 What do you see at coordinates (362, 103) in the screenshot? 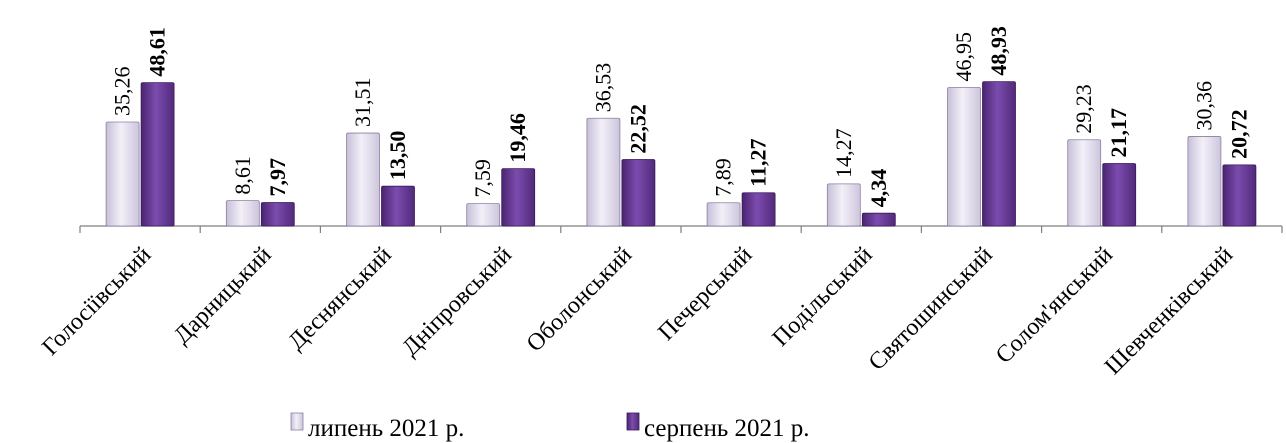
I see `data-label-july: 31,51` at bounding box center [362, 103].